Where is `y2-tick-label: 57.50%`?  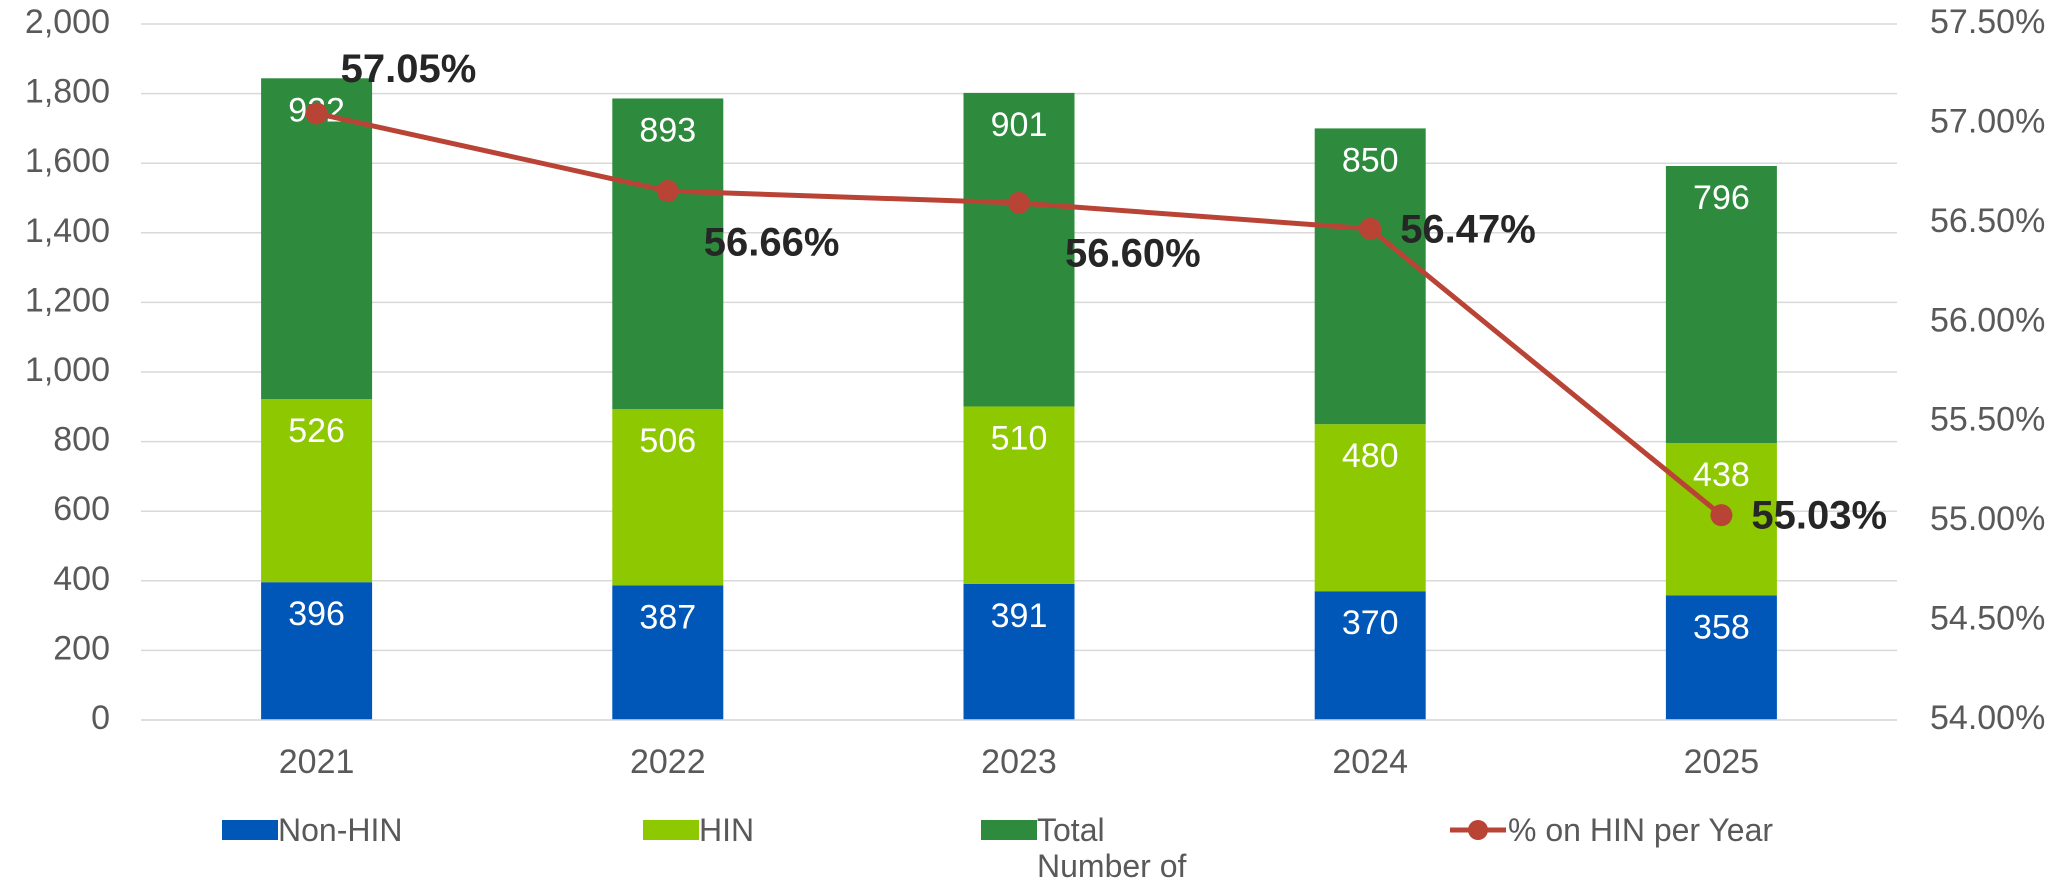 y2-tick-label: 57.50% is located at coordinates (1987, 22).